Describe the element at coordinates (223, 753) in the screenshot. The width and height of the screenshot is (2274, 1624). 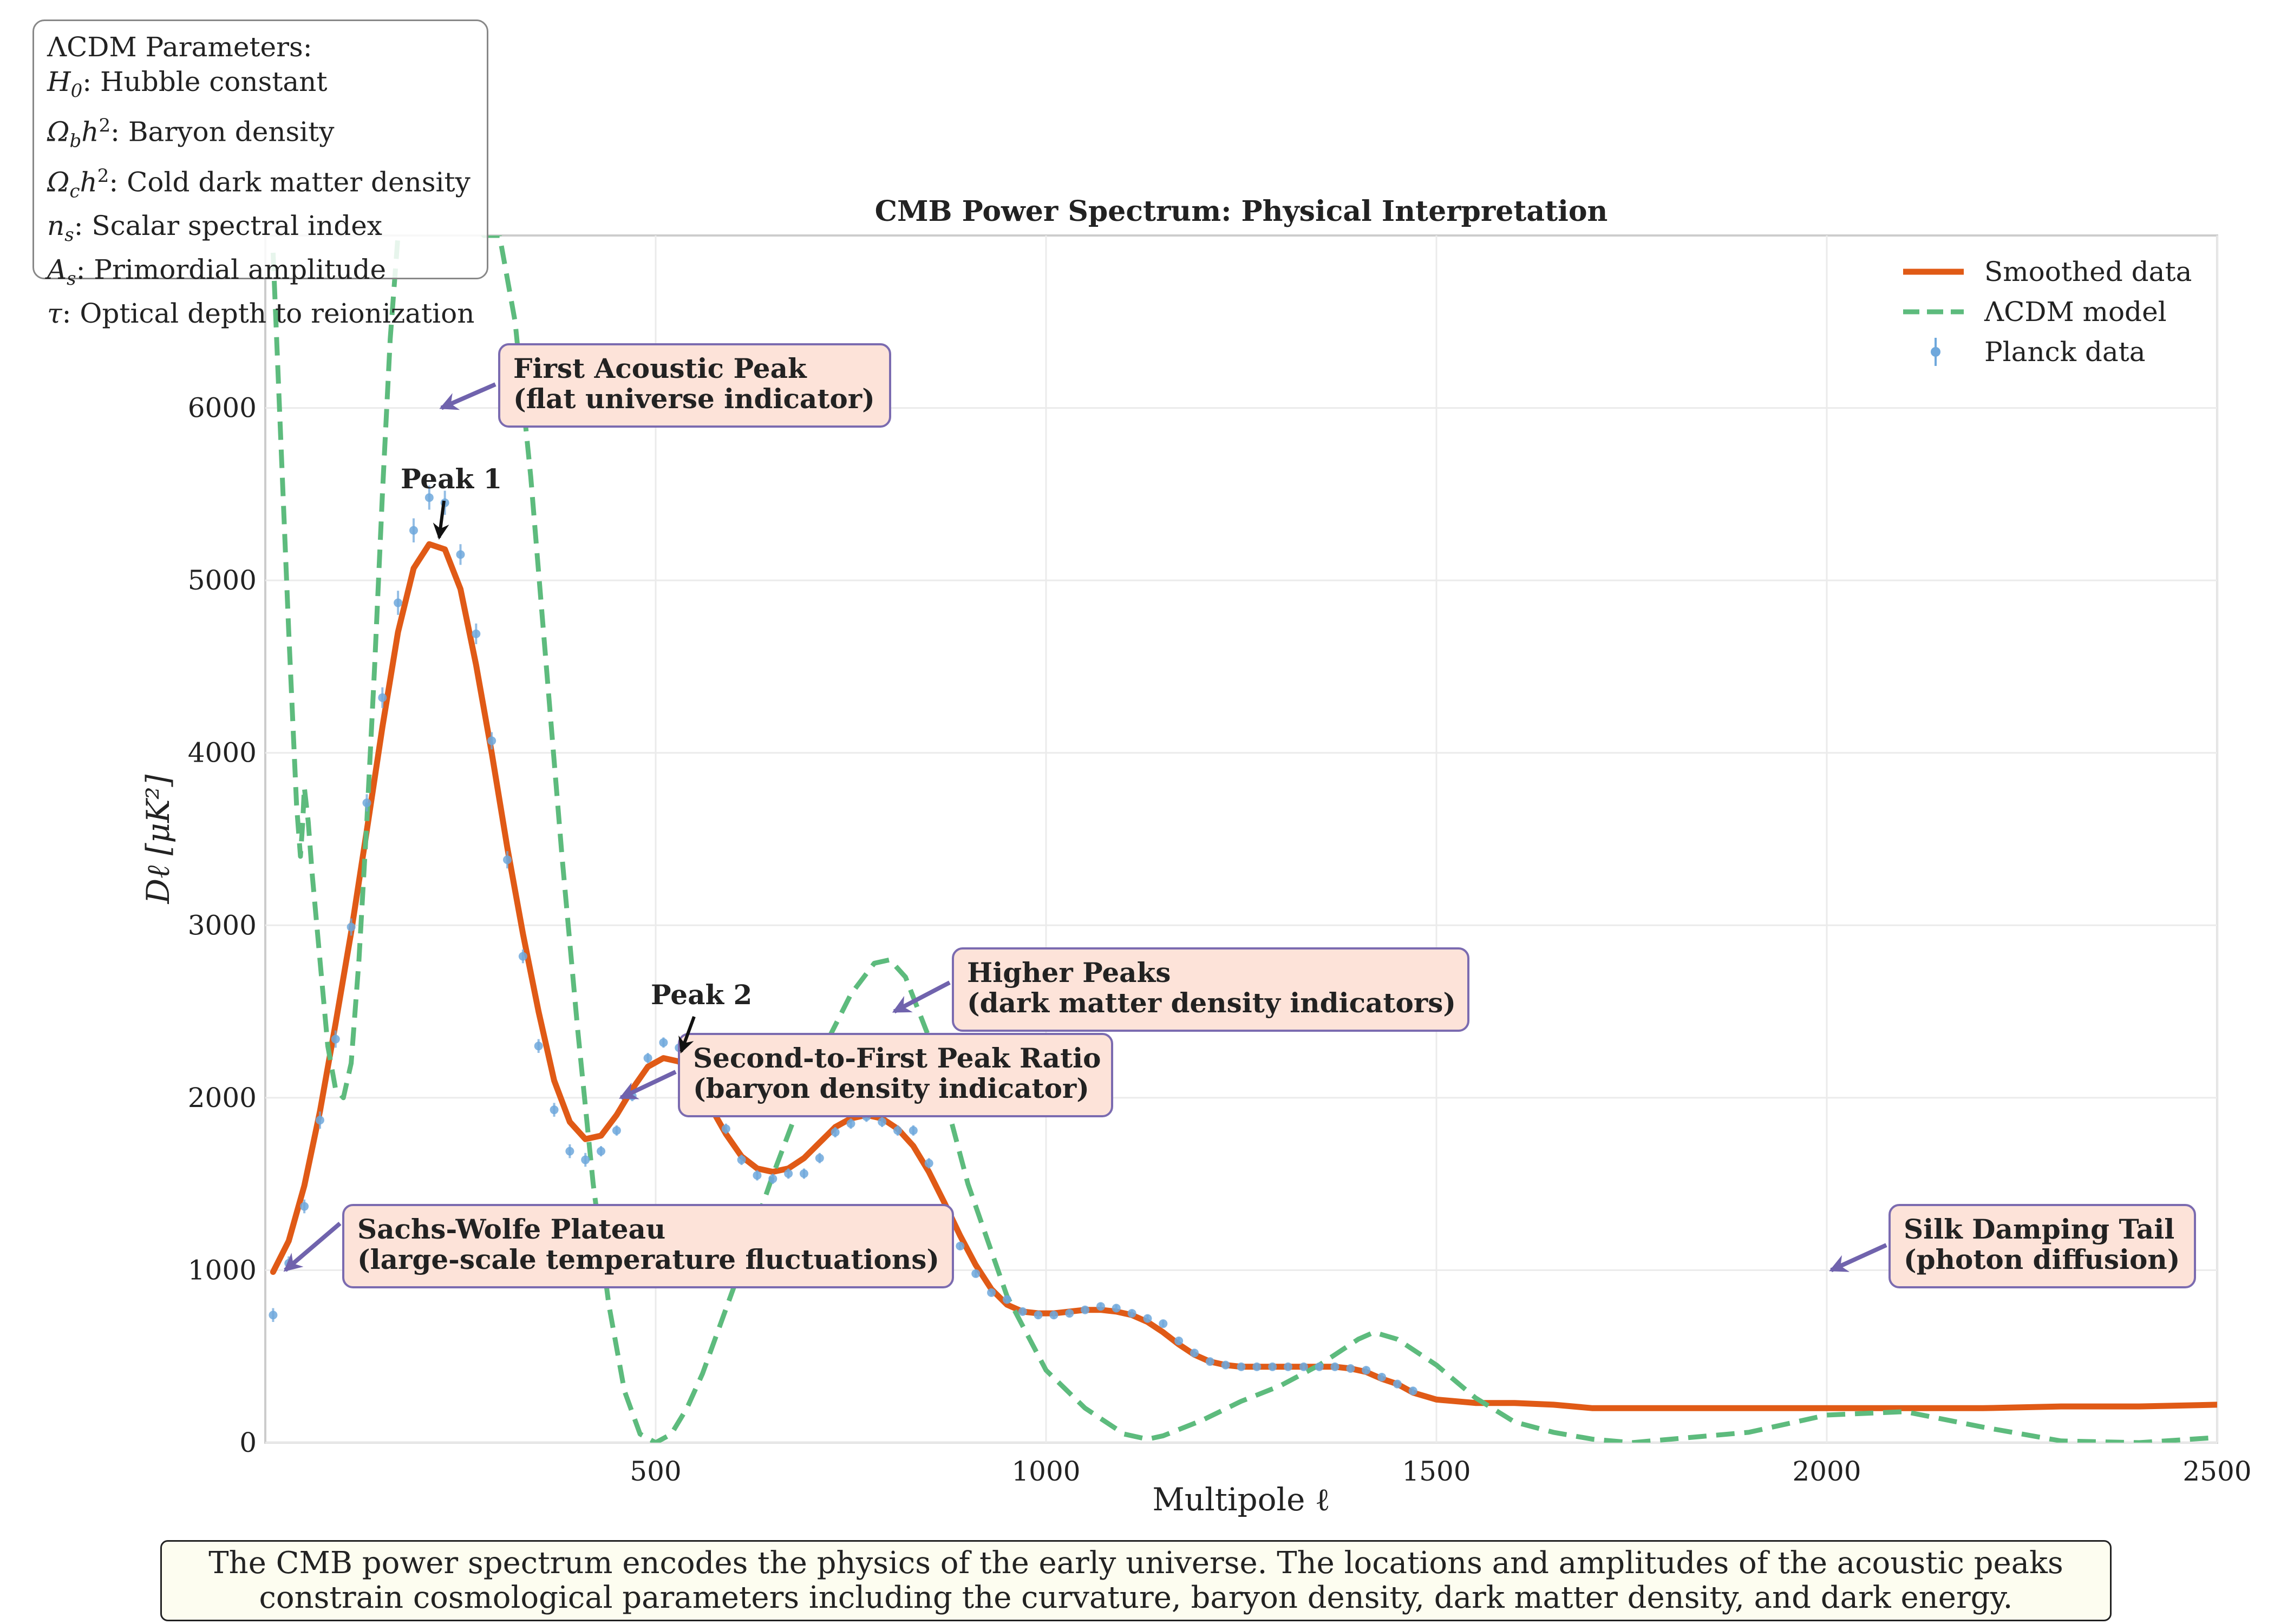
I see `y-tick-label: 4000` at that location.